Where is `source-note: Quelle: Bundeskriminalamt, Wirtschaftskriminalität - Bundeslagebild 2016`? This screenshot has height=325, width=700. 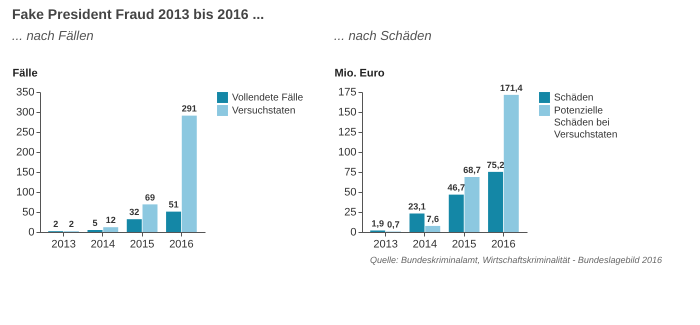 source-note: Quelle: Bundeskriminalamt, Wirtschaftskriminalität - Bundeslagebild 2016 is located at coordinates (516, 260).